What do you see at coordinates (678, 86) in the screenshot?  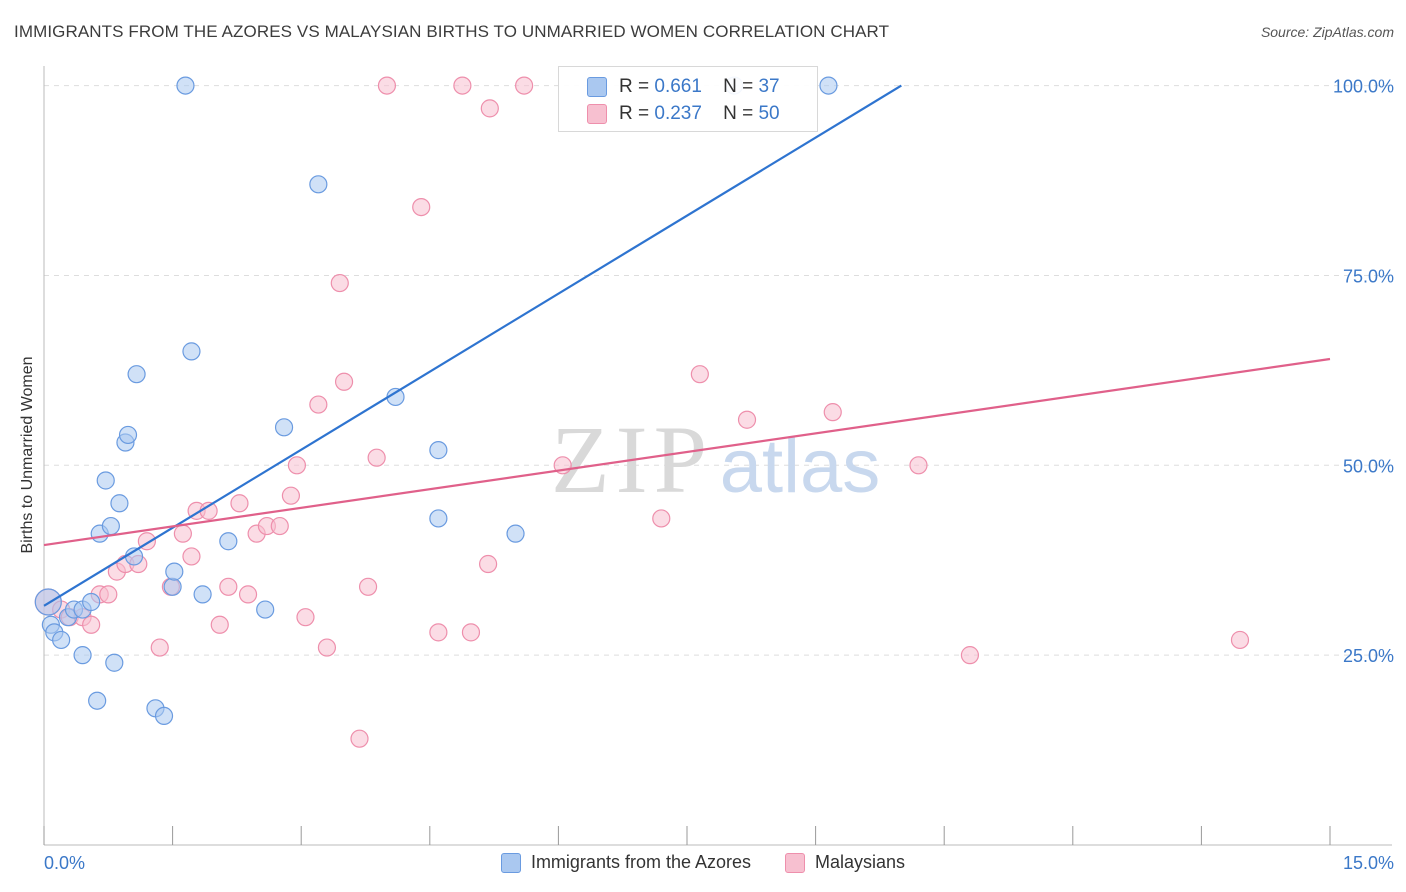 I see `r-value: 0.661` at bounding box center [678, 86].